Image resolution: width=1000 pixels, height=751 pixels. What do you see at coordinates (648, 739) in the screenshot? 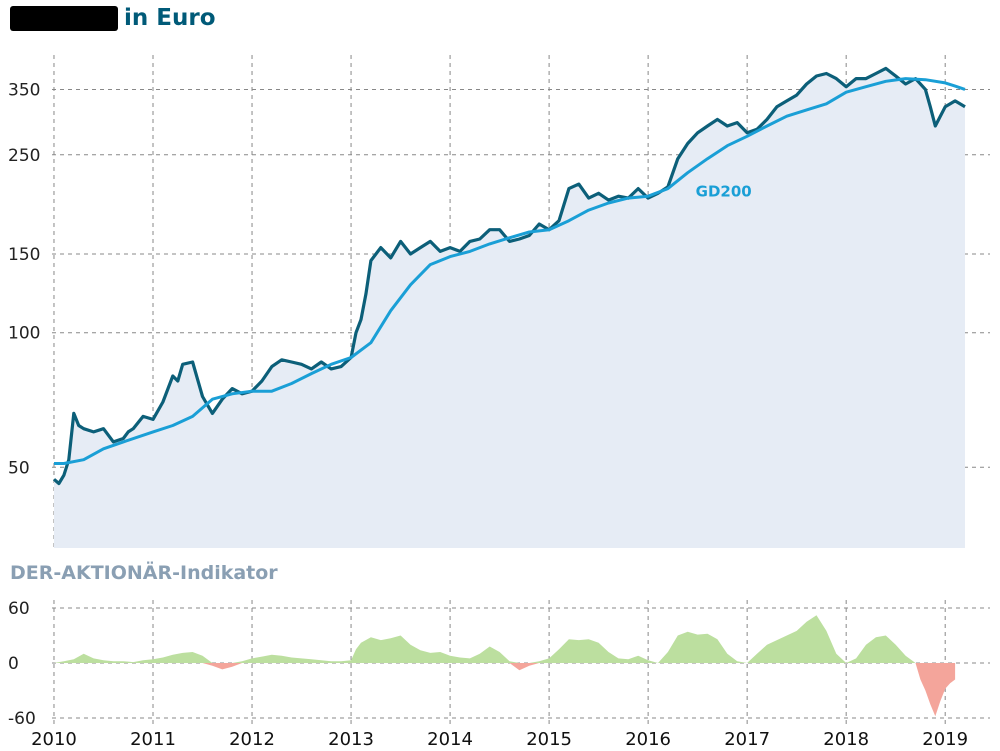
I see `x-tick-label: 2016` at bounding box center [648, 739].